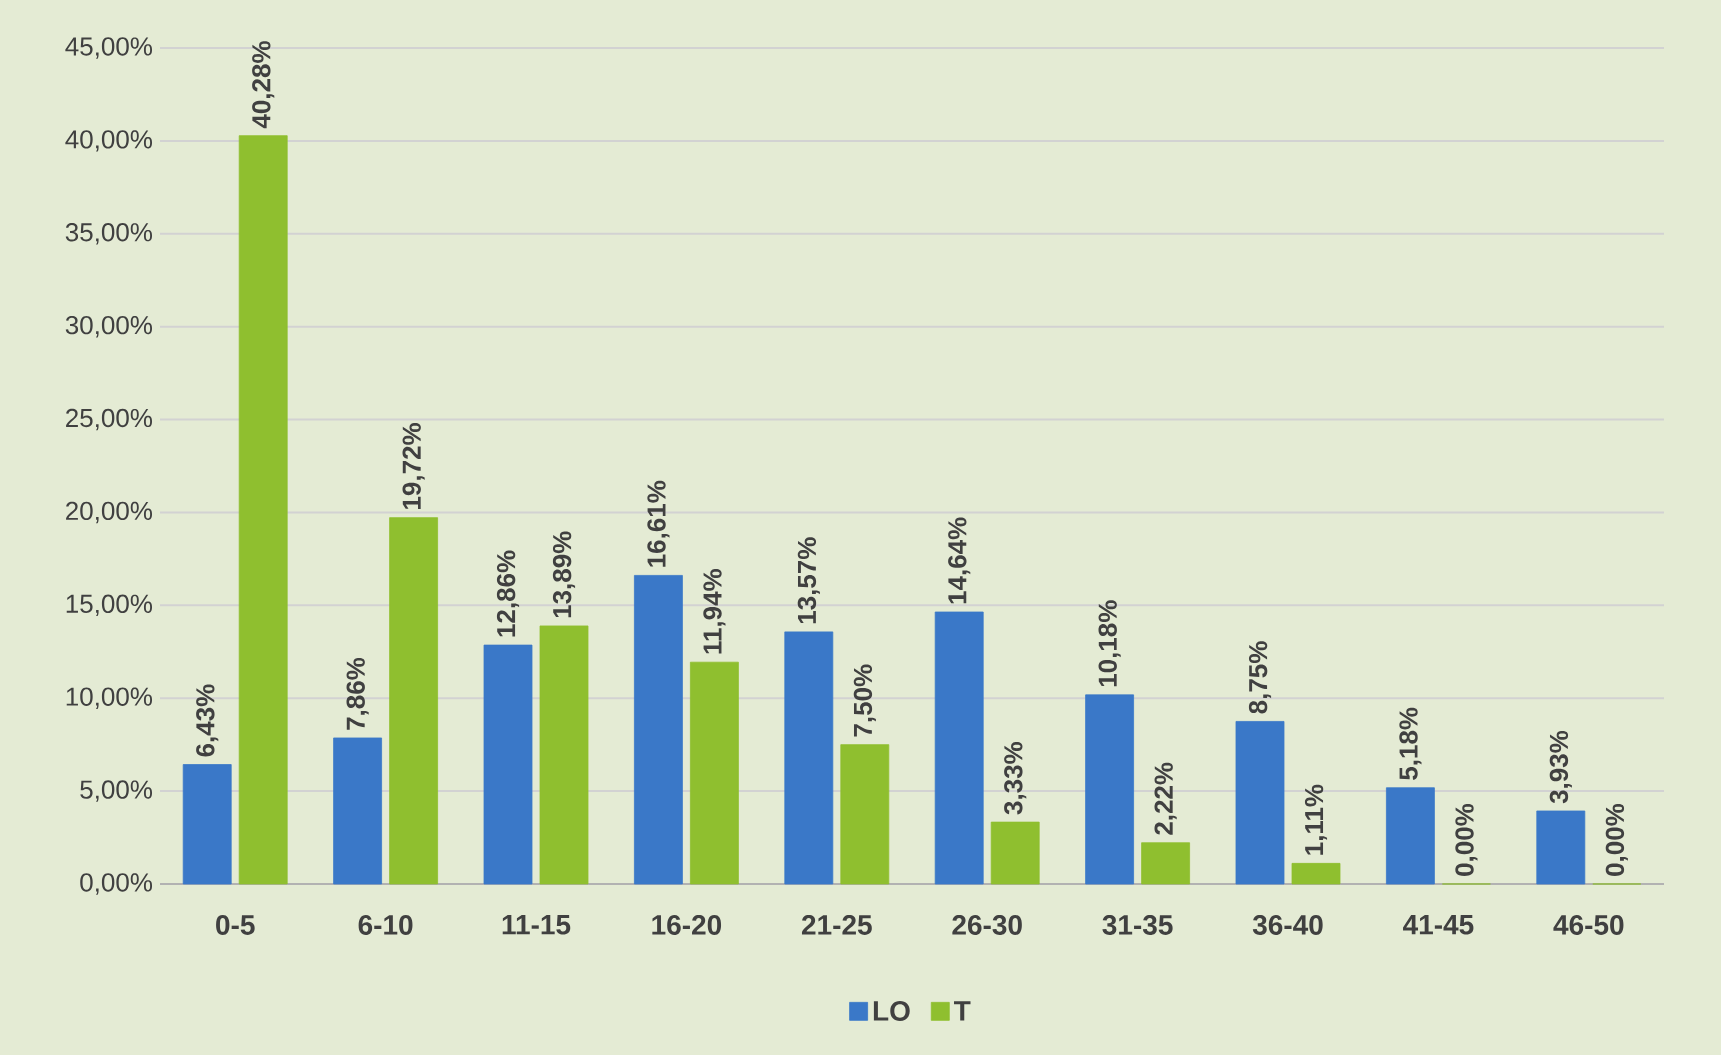 This screenshot has height=1055, width=1721. What do you see at coordinates (687, 925) in the screenshot?
I see `x-tick-label: 16-20` at bounding box center [687, 925].